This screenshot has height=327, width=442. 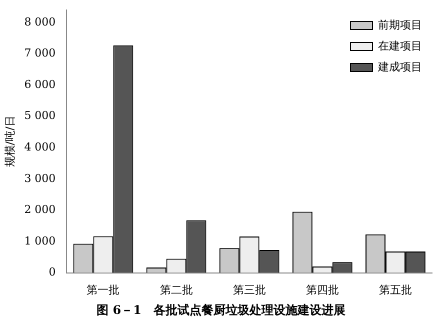 What do you see at coordinates (40, 241) in the screenshot?
I see `y-tick-label: 1 000` at bounding box center [40, 241].